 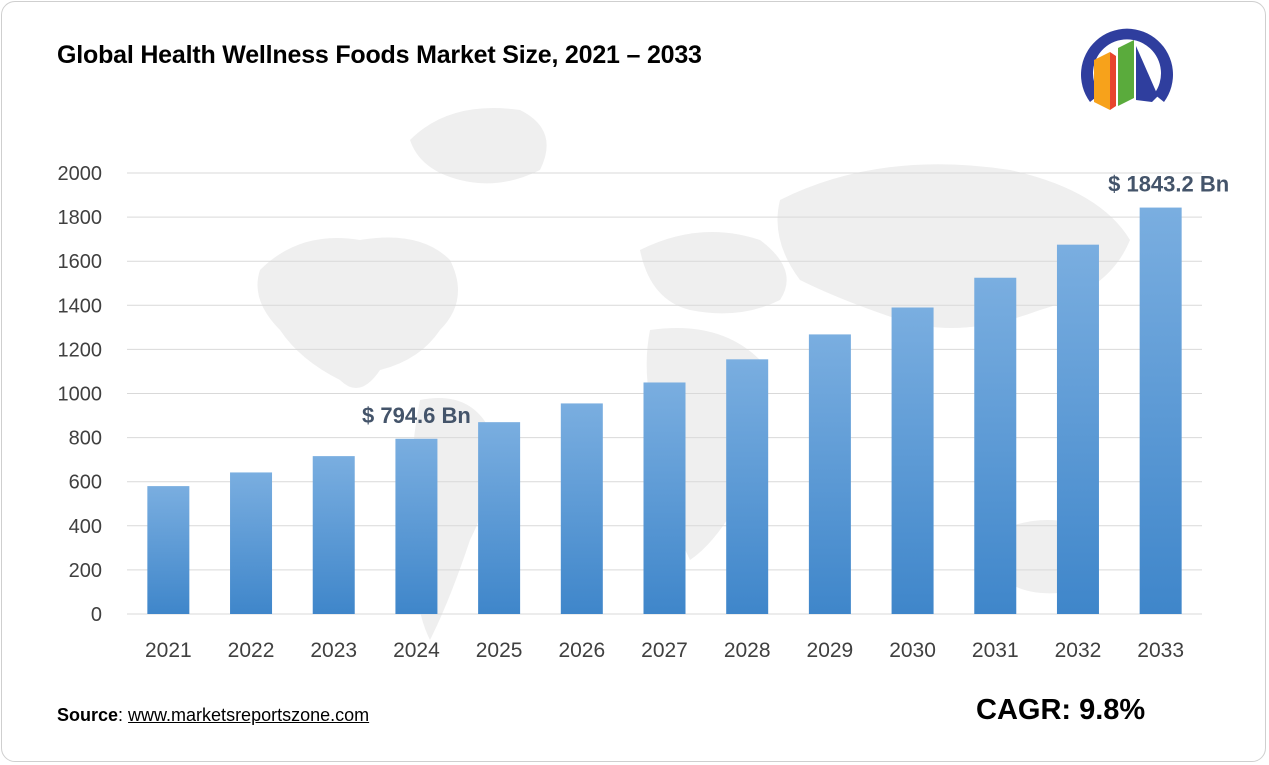 What do you see at coordinates (829, 474) in the screenshot?
I see `bar-2029` at bounding box center [829, 474].